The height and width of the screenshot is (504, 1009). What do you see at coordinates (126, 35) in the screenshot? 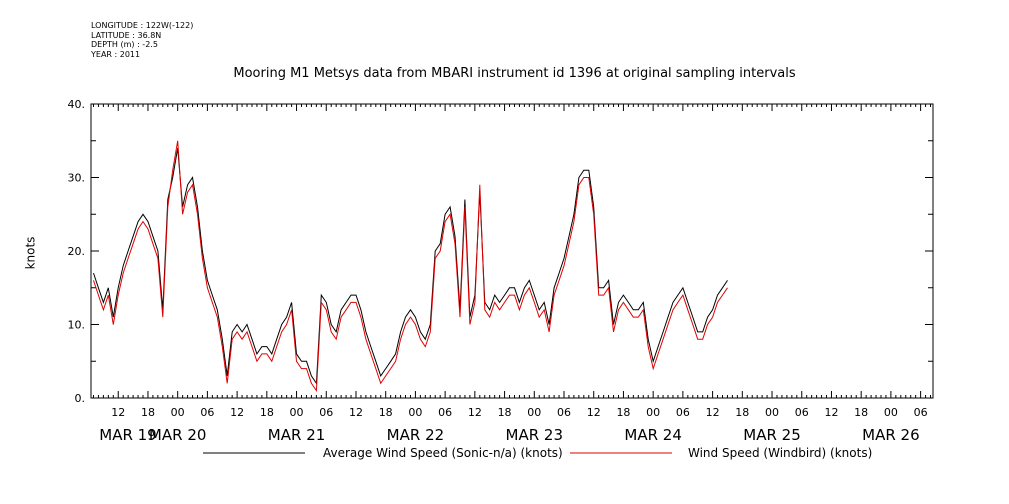
I see `meta-latitude: LATITUDE : 36.8N` at bounding box center [126, 35].